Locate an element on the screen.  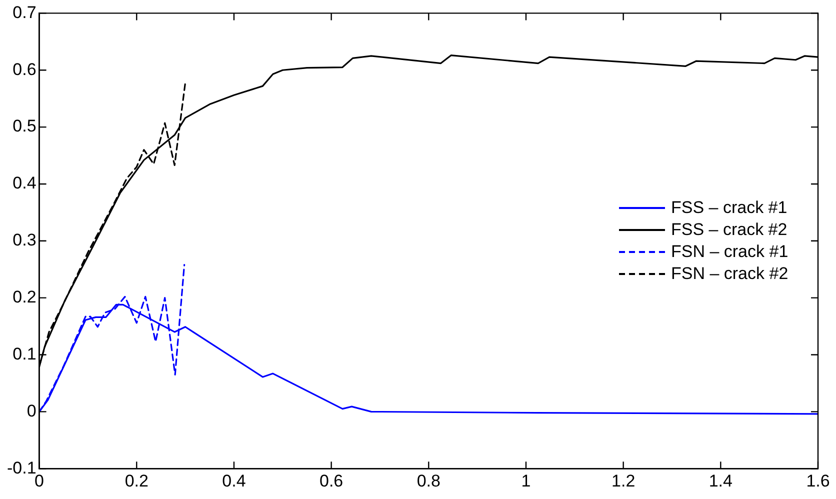
legend-label: FSN – crack #2 is located at coordinates (729, 273).